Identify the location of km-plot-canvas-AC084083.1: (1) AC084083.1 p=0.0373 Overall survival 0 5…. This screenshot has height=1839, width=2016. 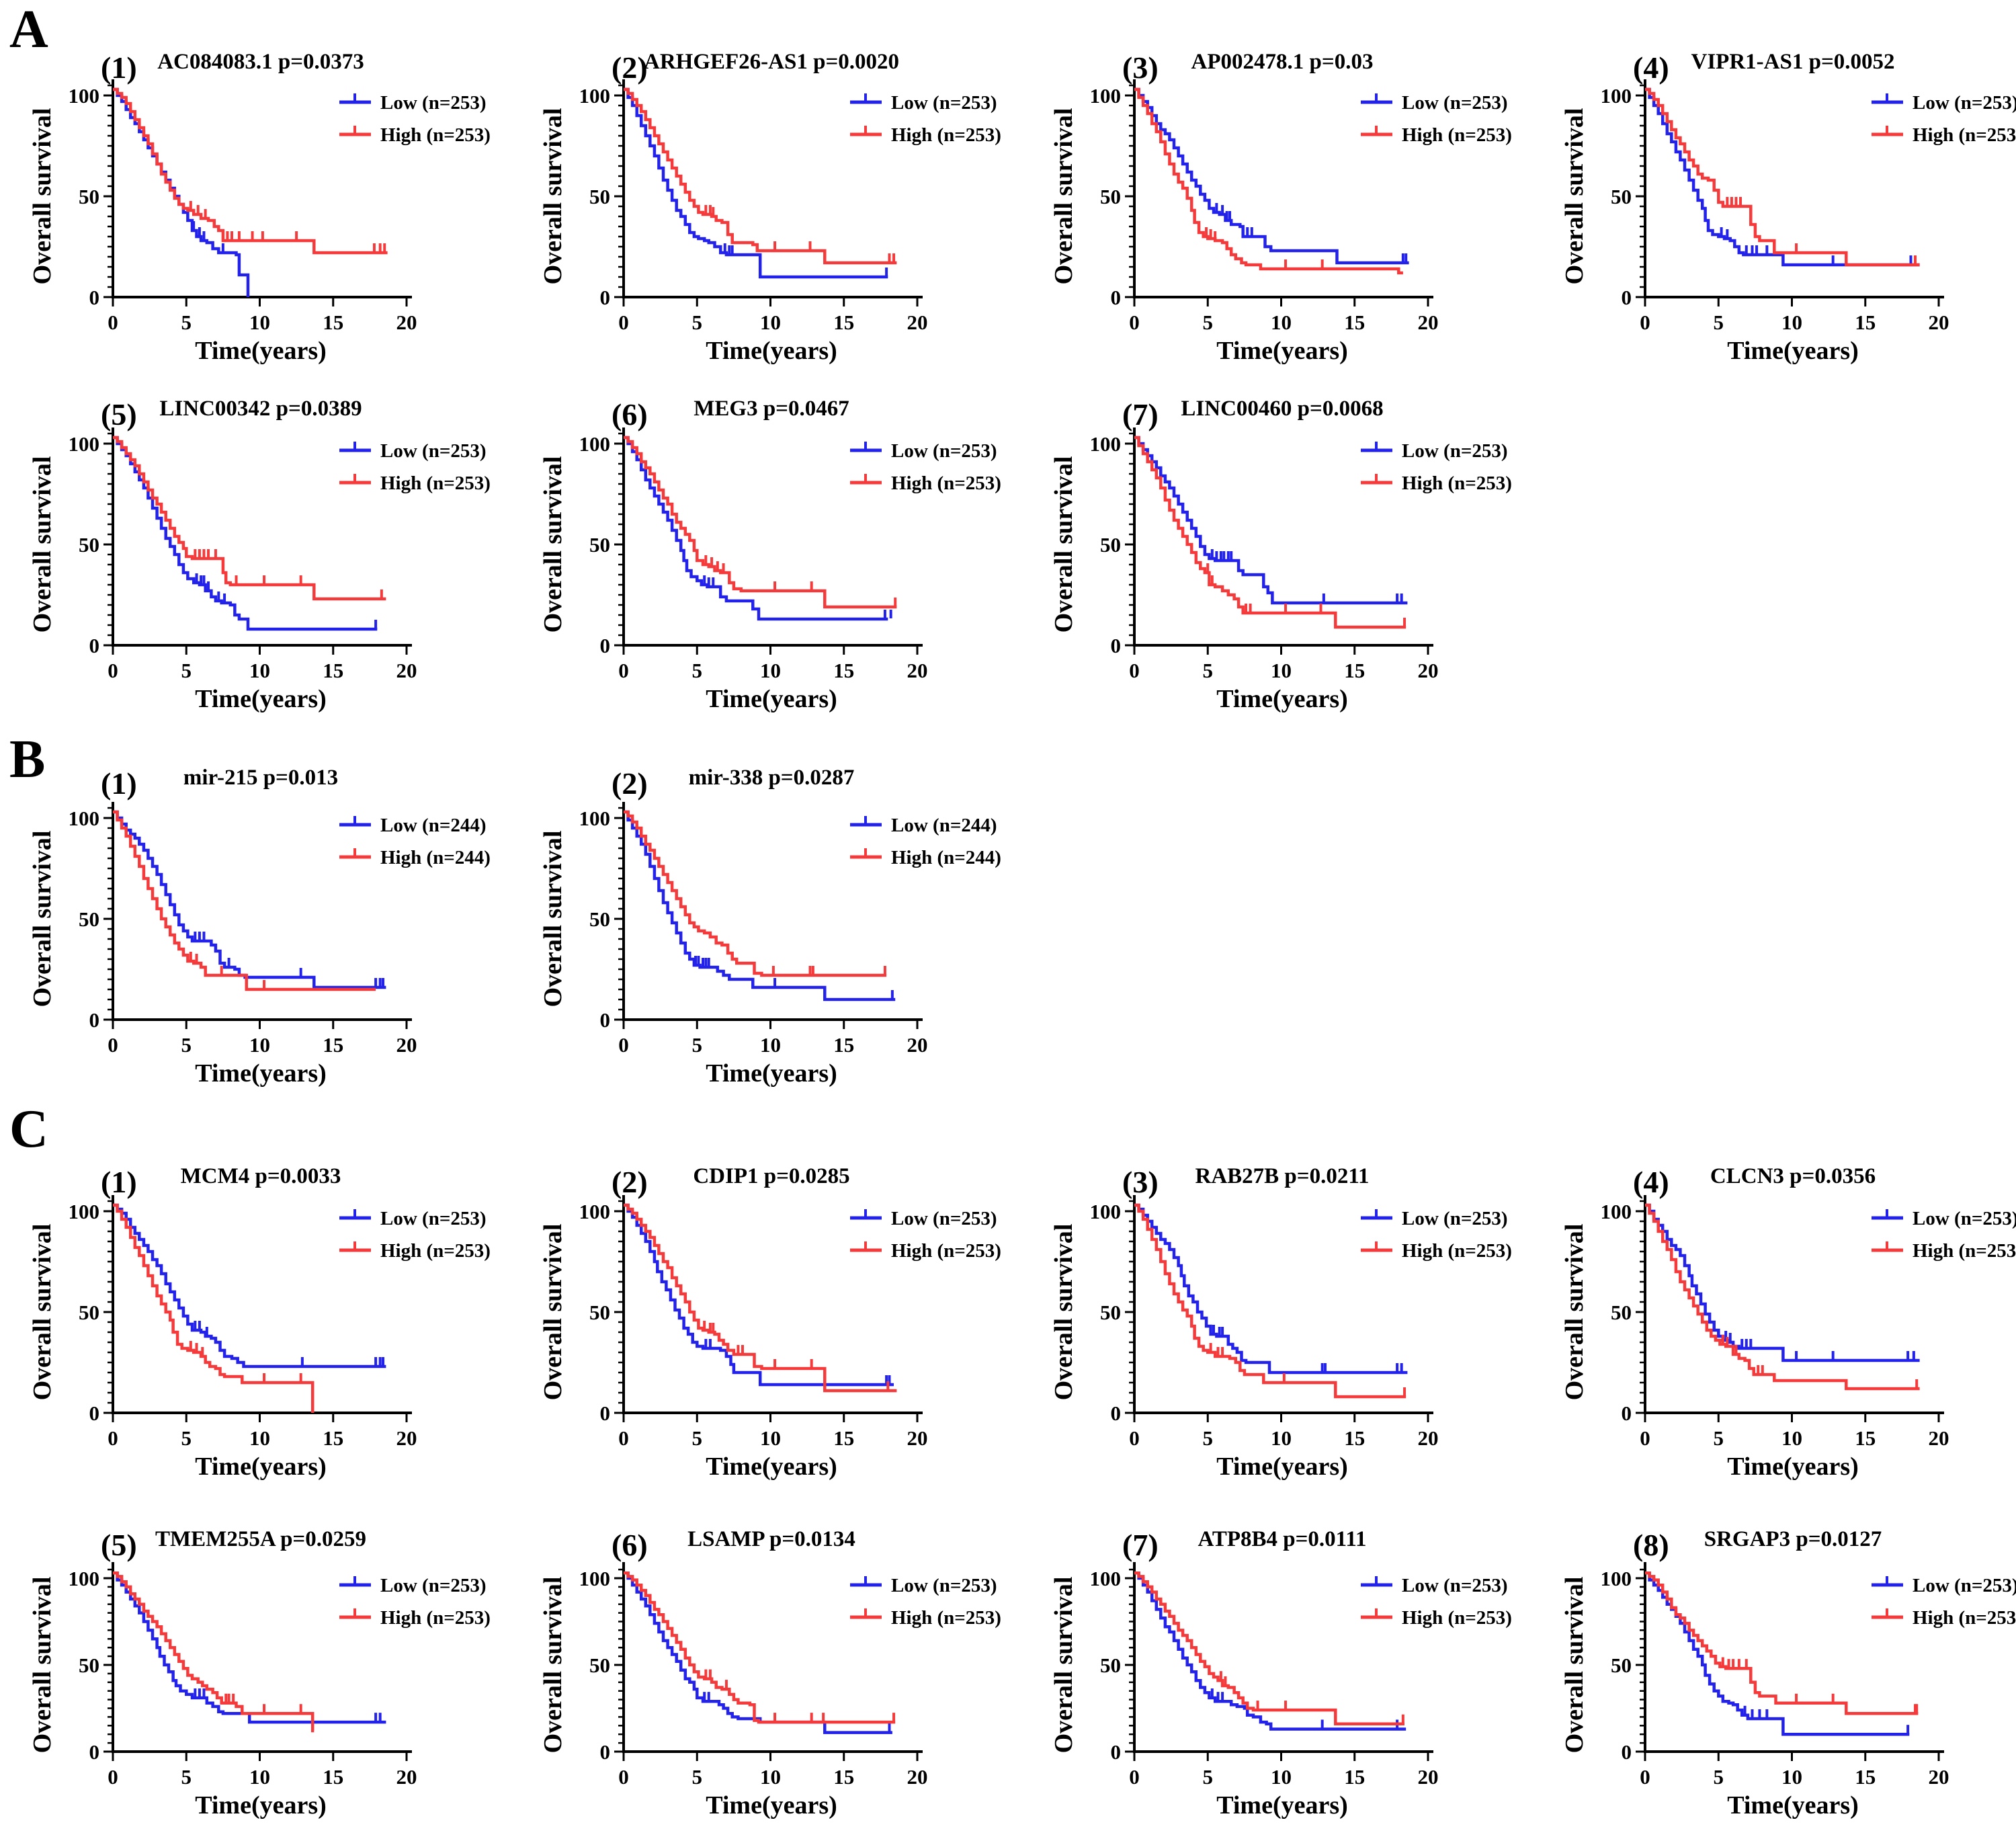
(259, 207).